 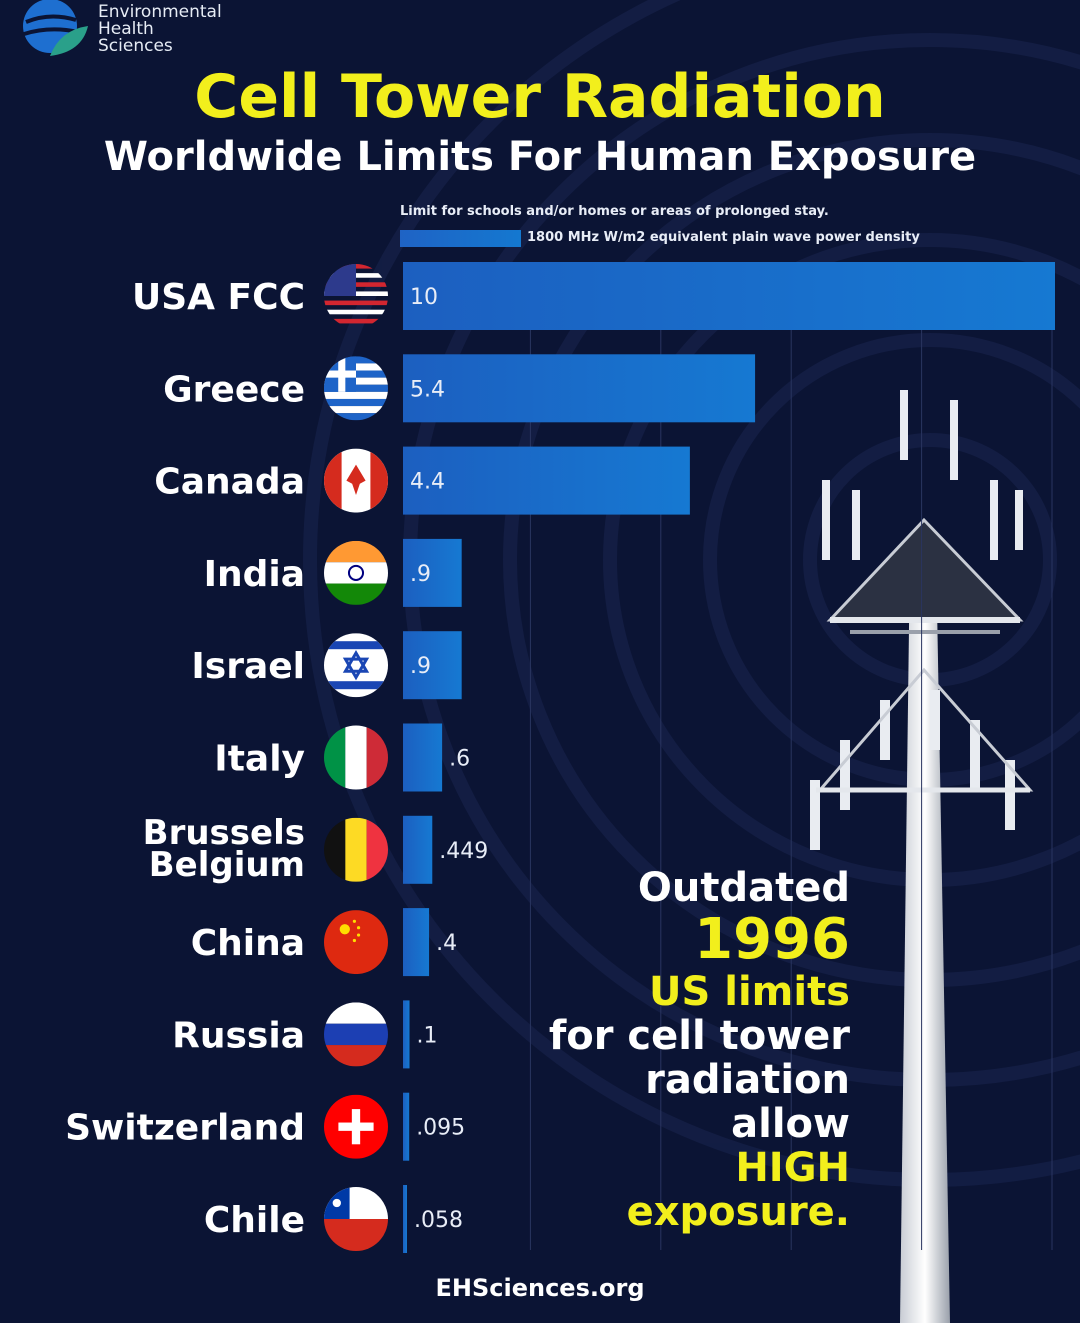 What do you see at coordinates (356, 294) in the screenshot?
I see `usa-flag-icon` at bounding box center [356, 294].